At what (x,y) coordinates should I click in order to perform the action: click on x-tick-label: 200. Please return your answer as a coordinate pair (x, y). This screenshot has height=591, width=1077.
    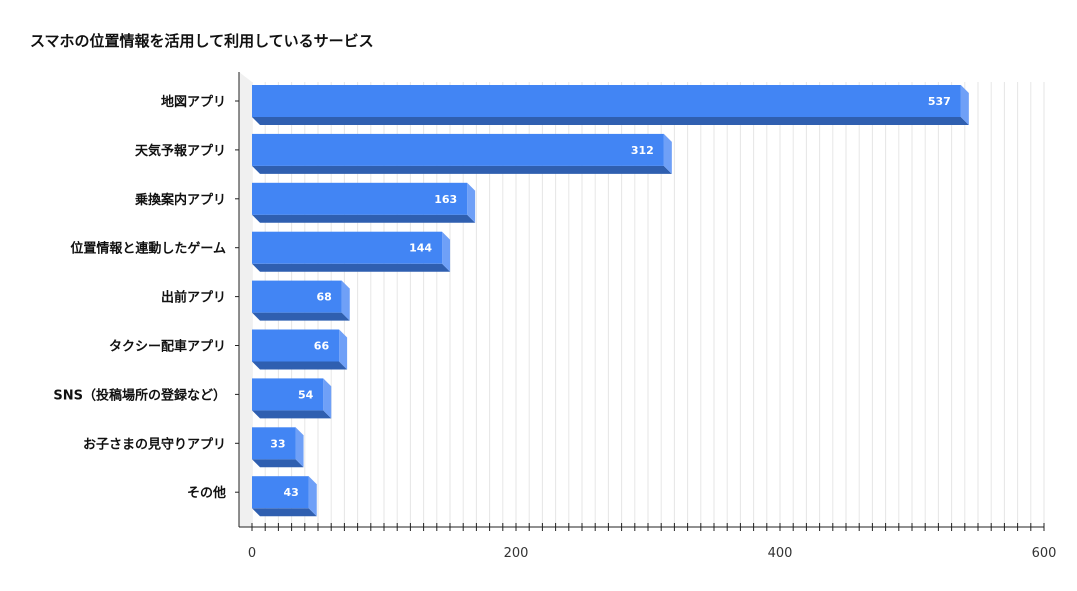
    Looking at the image, I should click on (516, 553).